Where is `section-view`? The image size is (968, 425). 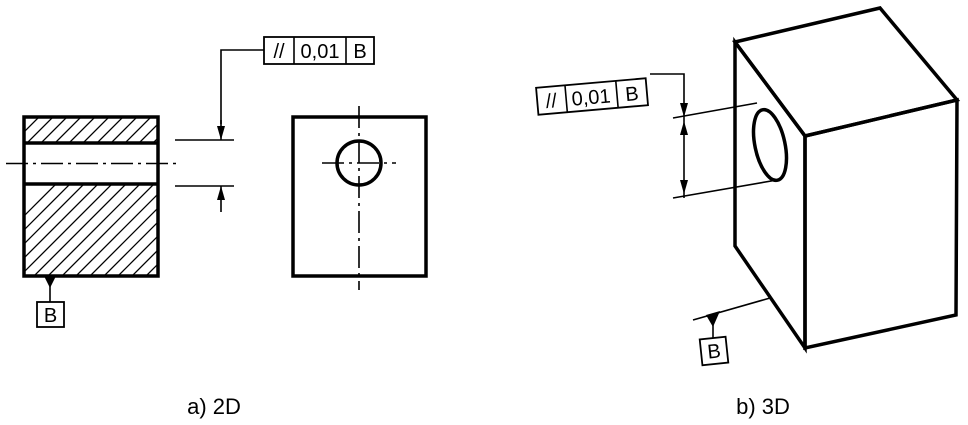
section-view is located at coordinates (93, 196).